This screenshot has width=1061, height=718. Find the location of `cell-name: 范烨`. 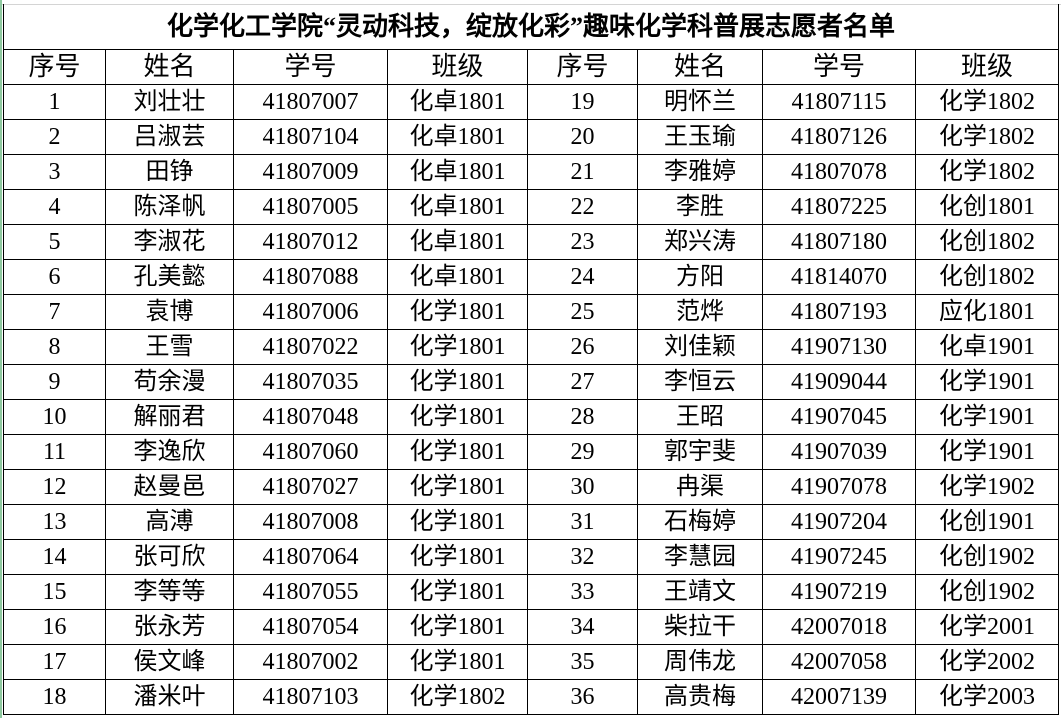

cell-name: 范烨 is located at coordinates (700, 312).